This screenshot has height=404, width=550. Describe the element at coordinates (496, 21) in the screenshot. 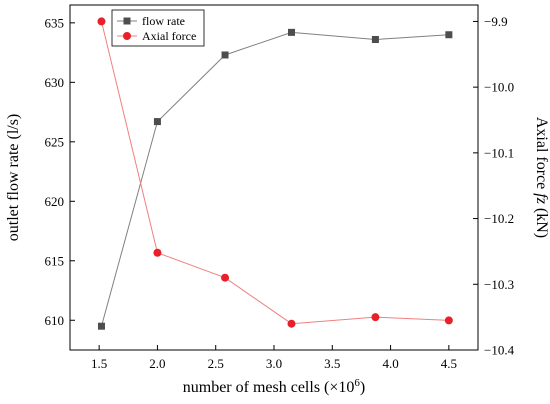

I see `right-y-tick-label: −9.9` at that location.